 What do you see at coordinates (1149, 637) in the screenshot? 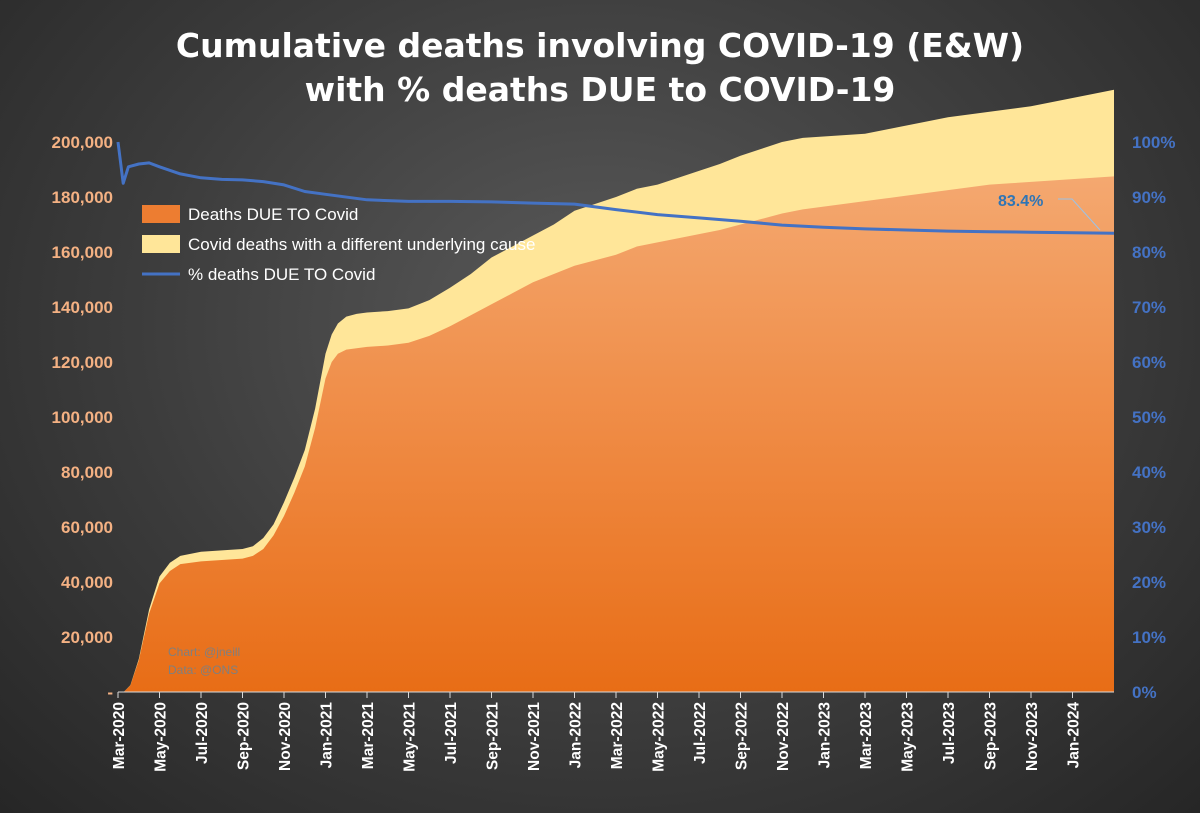
I see `right-axis-tick-label: 10%` at bounding box center [1149, 637].